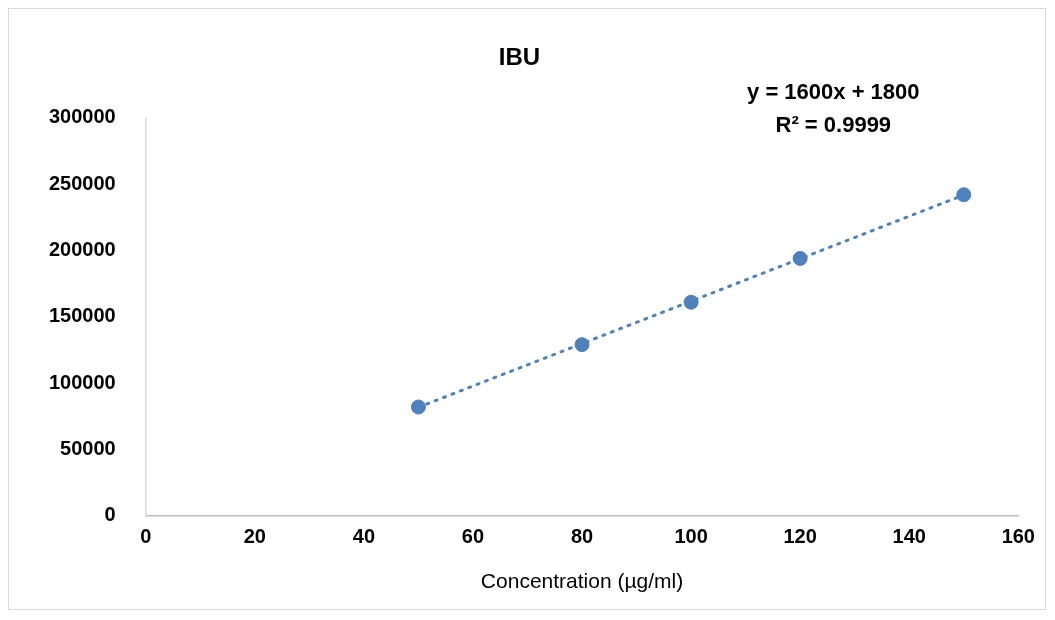 This screenshot has height=620, width=1055. Describe the element at coordinates (691, 536) in the screenshot. I see `x-tick-label: 100` at that location.